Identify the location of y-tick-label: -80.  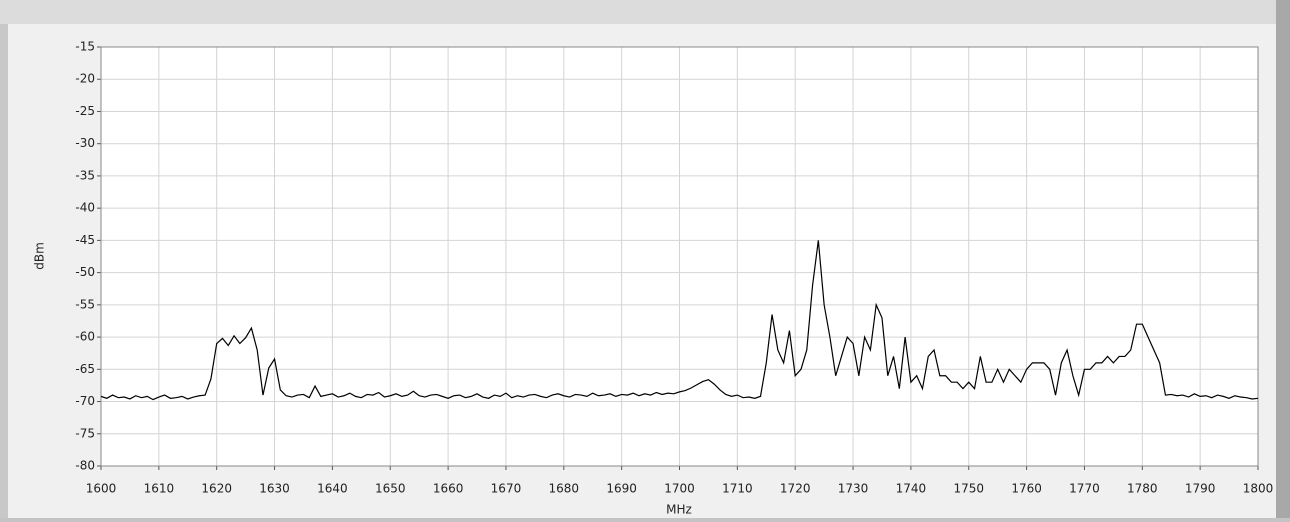
(85, 466).